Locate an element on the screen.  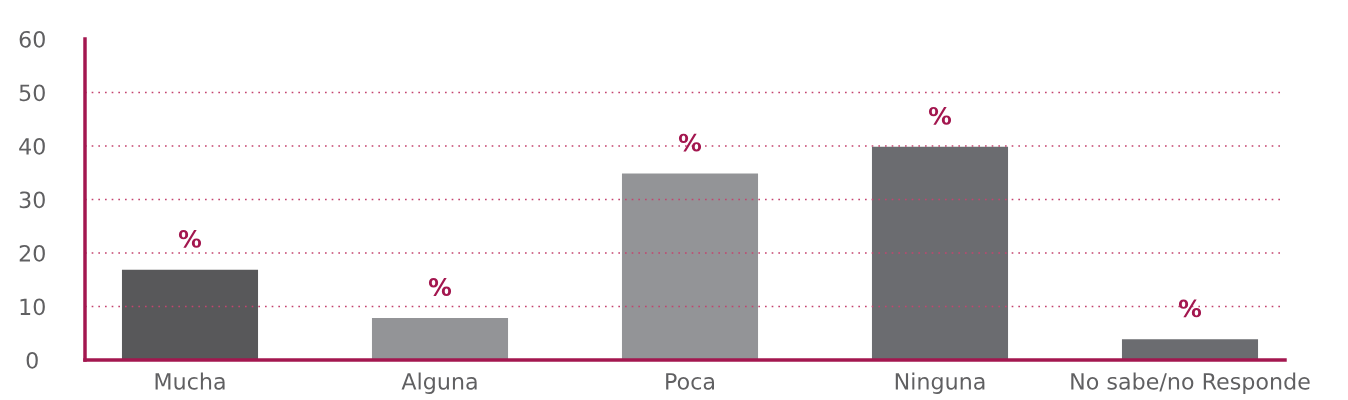
y-tick-label: 40 is located at coordinates (32, 146).